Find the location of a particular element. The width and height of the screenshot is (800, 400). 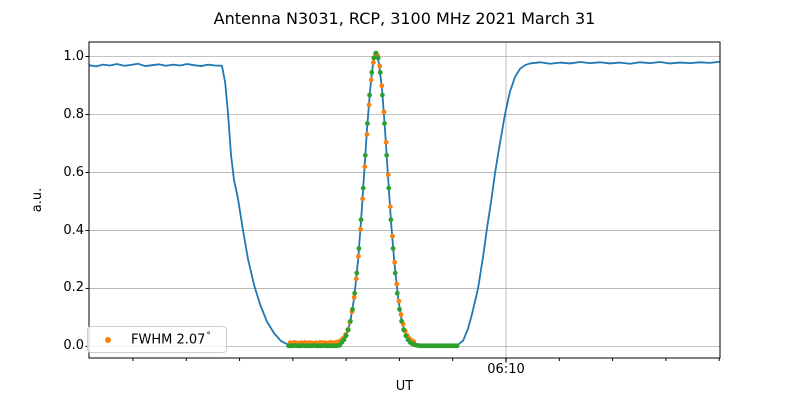

legend: FWHM 2.07° is located at coordinates (157, 339).